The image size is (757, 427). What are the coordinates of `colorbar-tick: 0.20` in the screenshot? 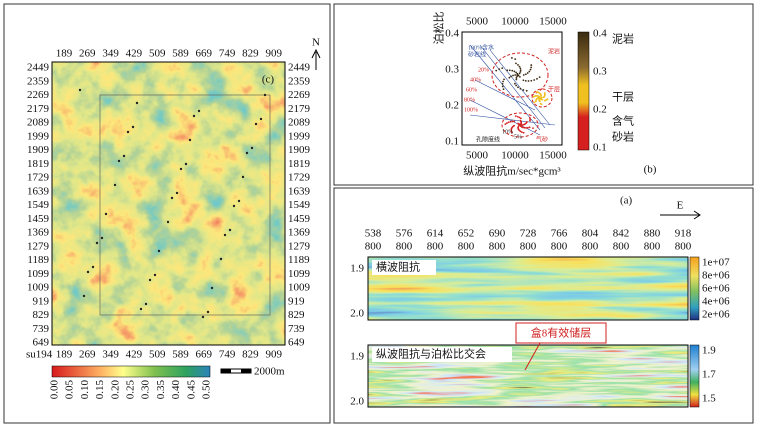 It's located at (115, 390).